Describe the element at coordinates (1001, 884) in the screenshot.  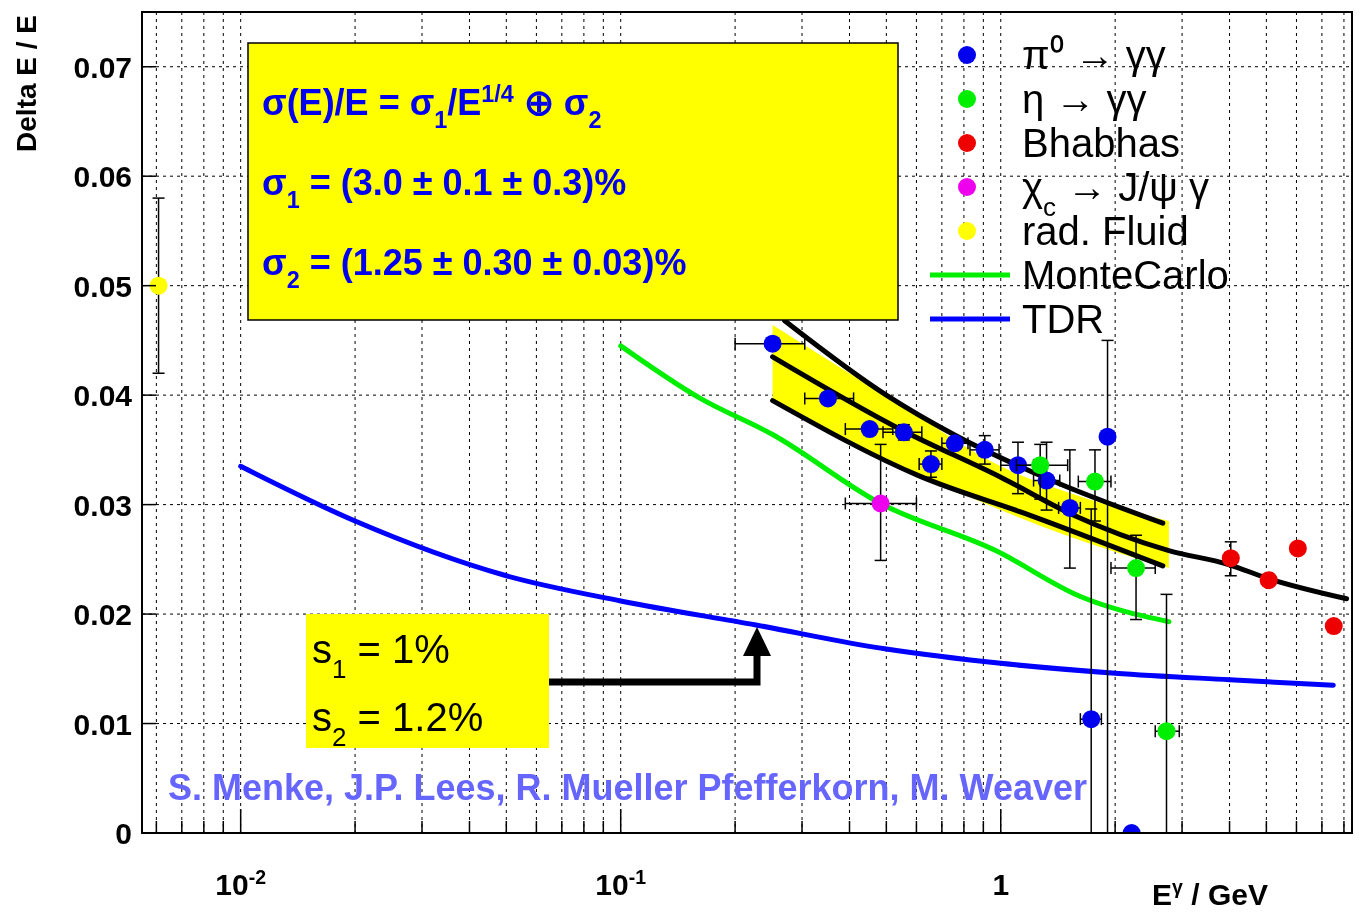
I see `x-tick-label: 1` at that location.